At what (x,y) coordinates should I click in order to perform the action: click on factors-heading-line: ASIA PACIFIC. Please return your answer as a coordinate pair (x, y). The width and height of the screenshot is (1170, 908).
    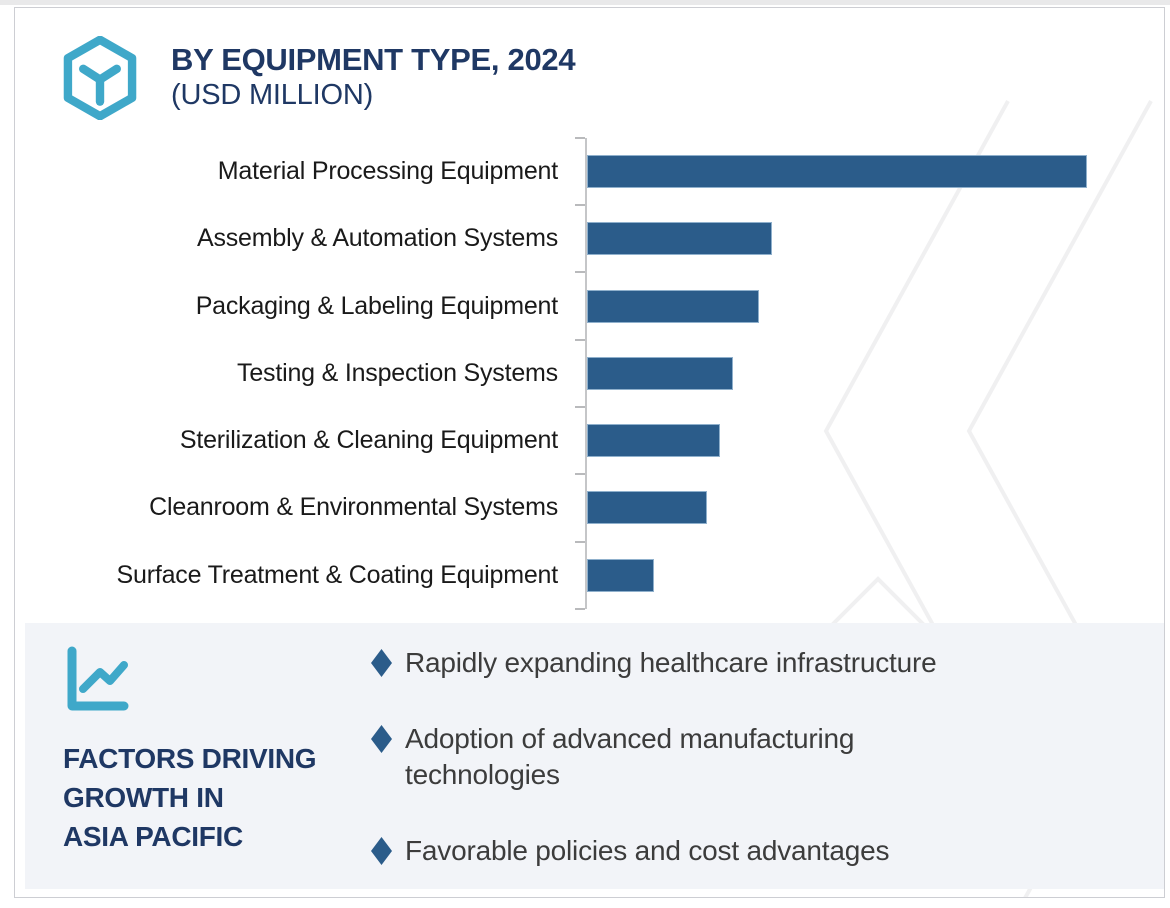
    Looking at the image, I should click on (153, 836).